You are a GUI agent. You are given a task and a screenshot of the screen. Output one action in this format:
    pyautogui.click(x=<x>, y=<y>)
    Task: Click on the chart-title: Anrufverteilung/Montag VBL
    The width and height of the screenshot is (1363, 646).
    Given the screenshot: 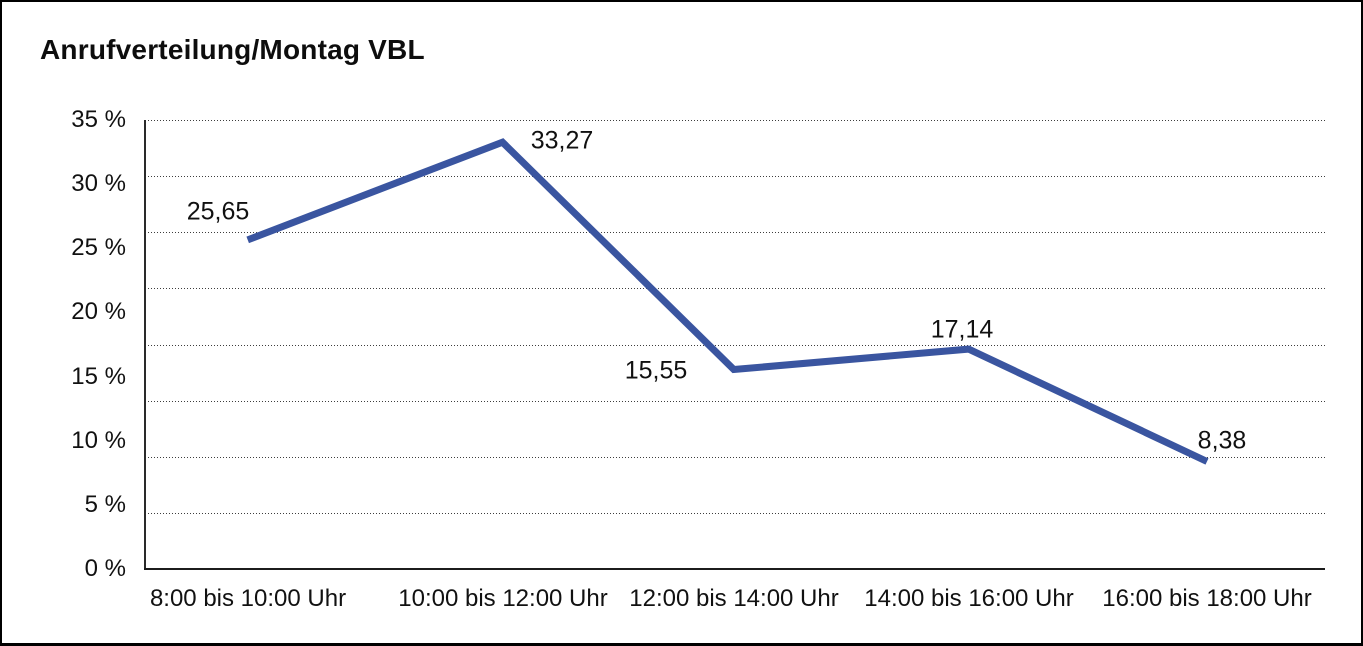 What is the action you would take?
    pyautogui.click(x=232, y=49)
    